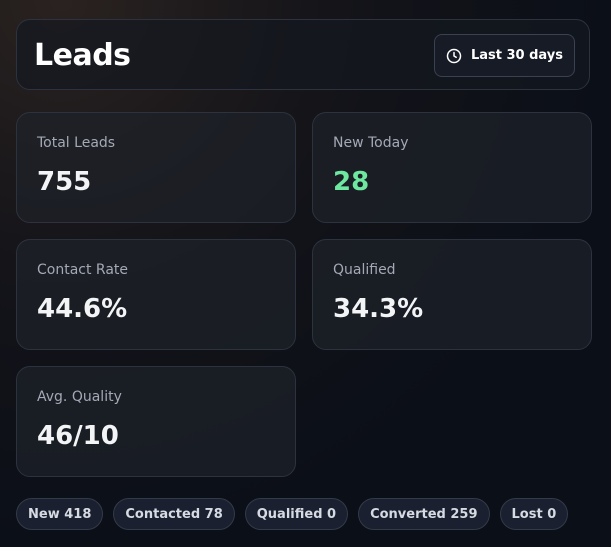 Image resolution: width=611 pixels, height=547 pixels. What do you see at coordinates (156, 294) in the screenshot?
I see `metric-card: Contact Rate 44.6%` at bounding box center [156, 294].